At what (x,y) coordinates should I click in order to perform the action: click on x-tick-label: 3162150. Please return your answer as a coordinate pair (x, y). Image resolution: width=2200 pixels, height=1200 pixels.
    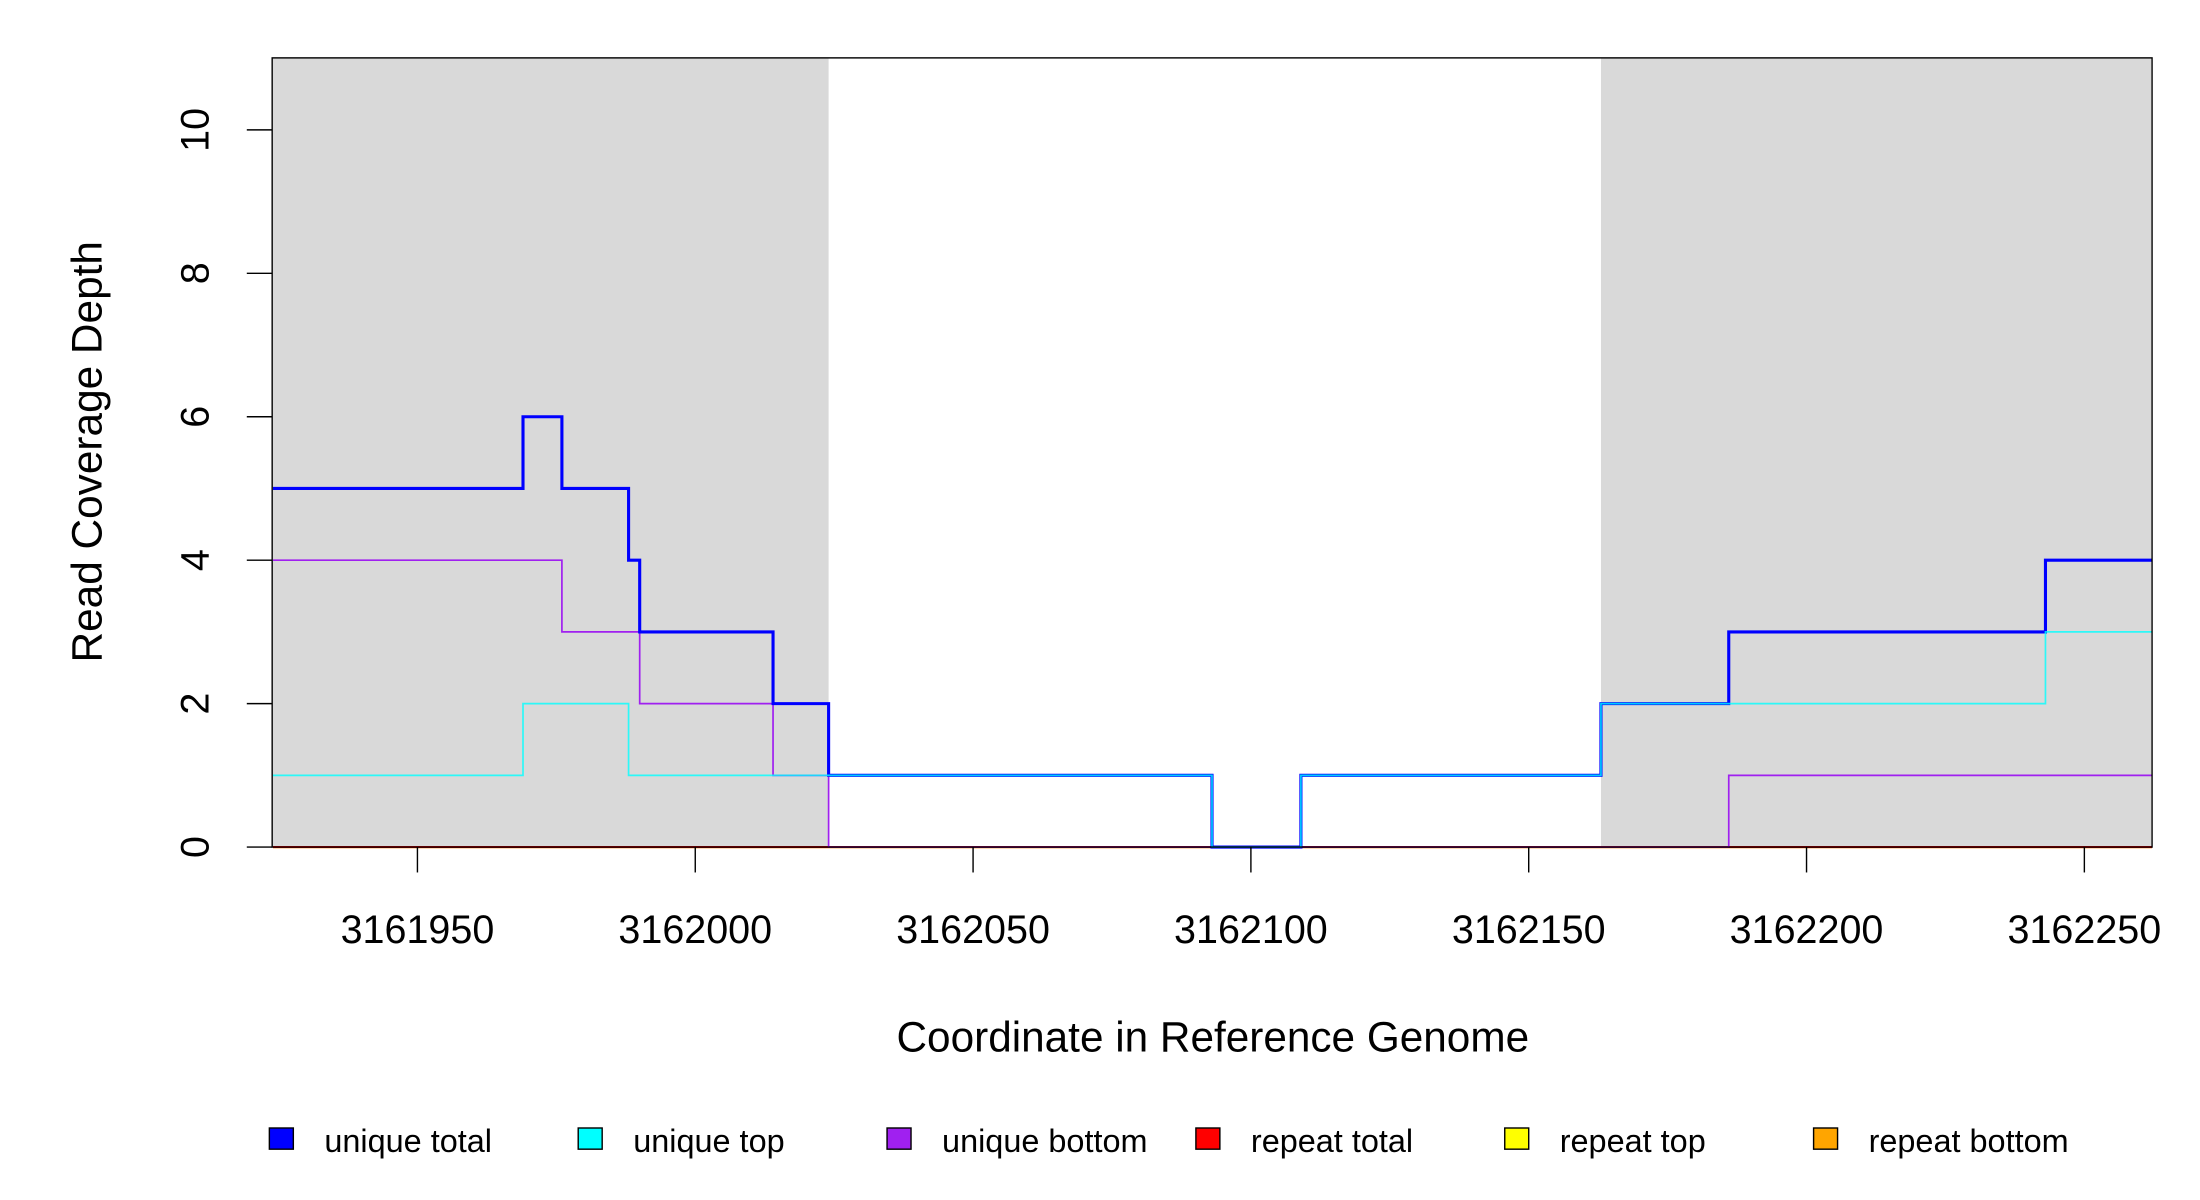
    Looking at the image, I should click on (1529, 930).